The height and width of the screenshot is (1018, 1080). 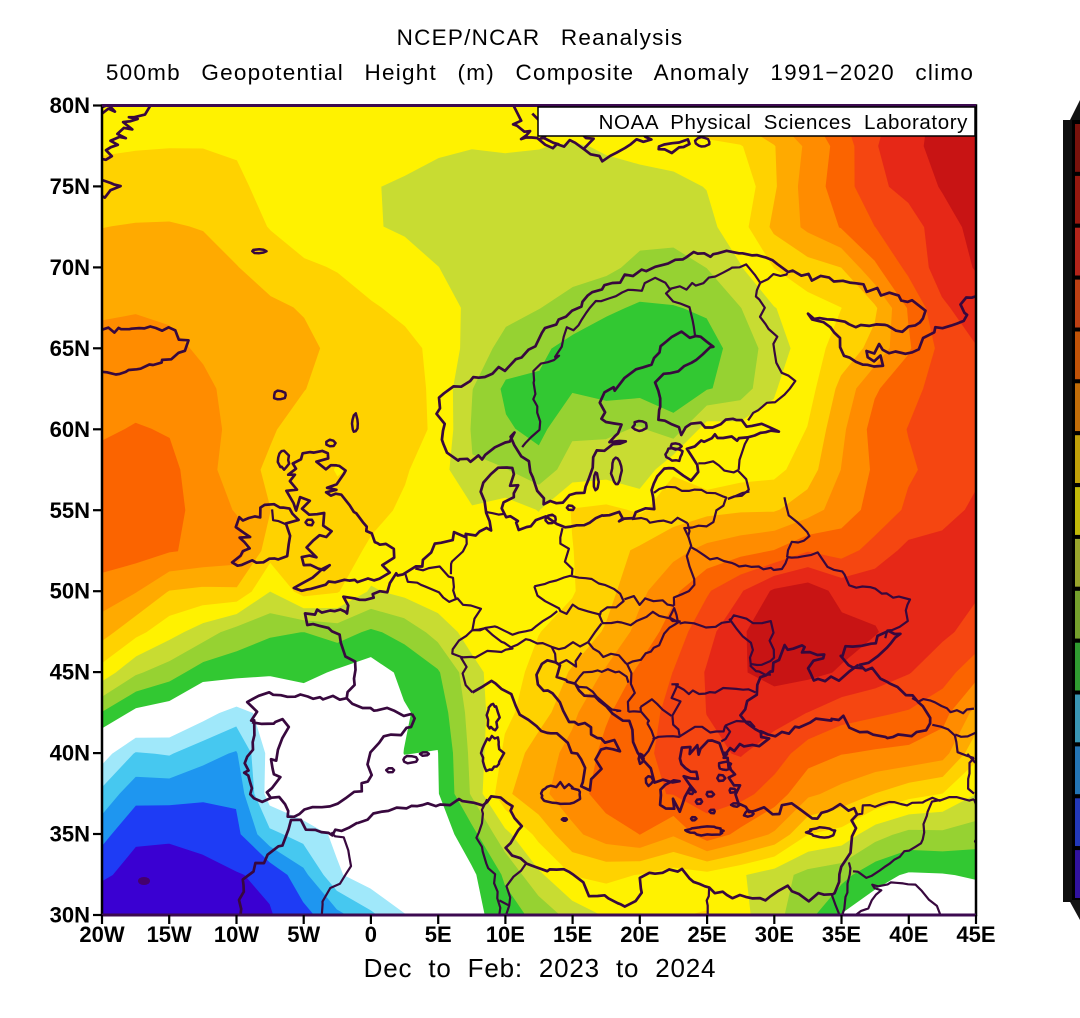 I want to click on svg-text: 30N, so click(x=70, y=915).